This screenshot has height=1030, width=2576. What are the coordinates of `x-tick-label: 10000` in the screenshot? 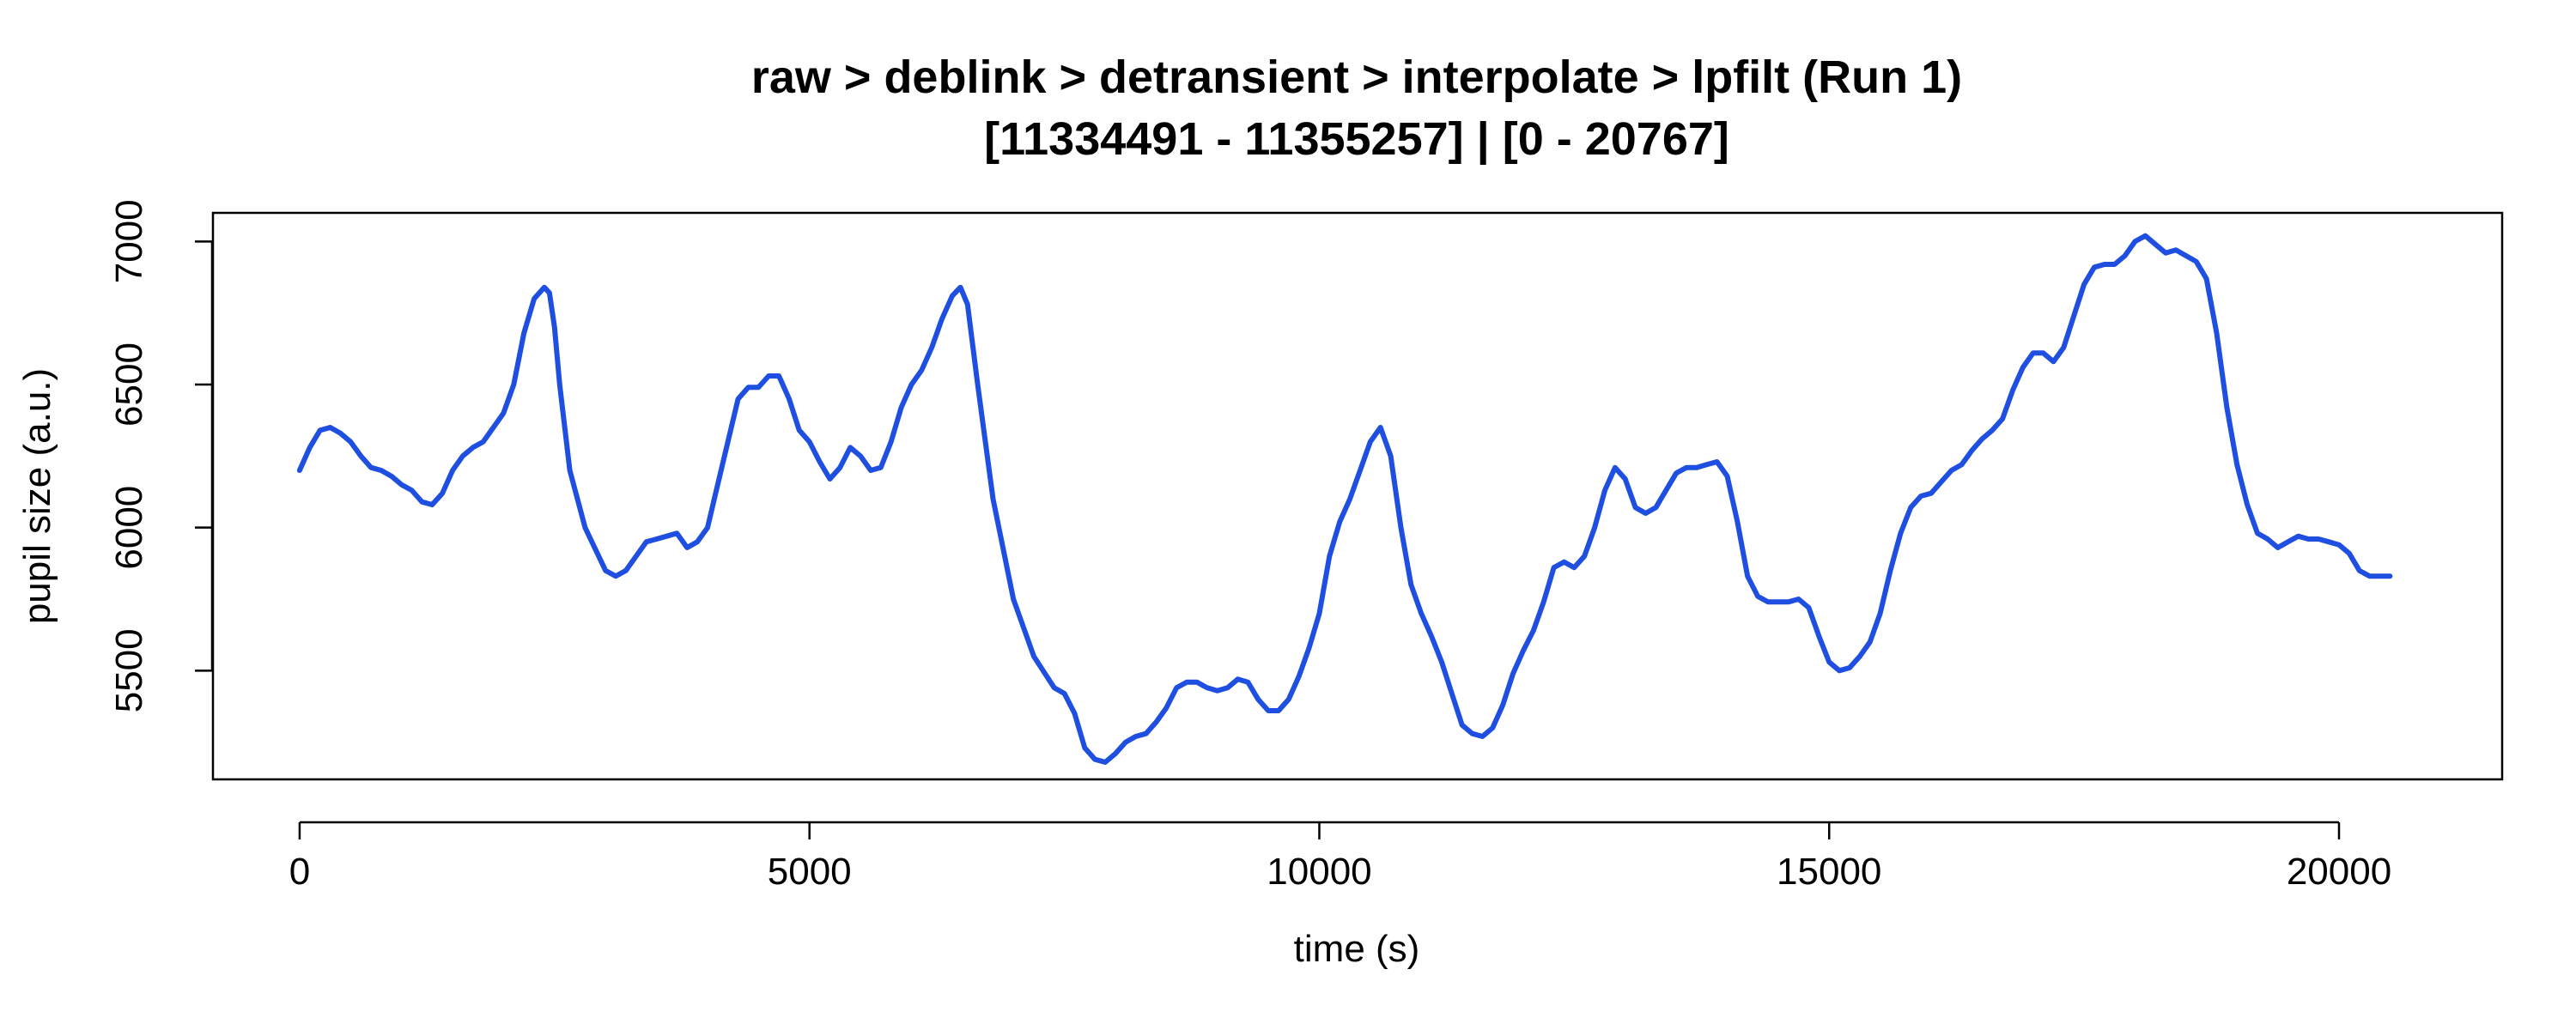 It's located at (1319, 872).